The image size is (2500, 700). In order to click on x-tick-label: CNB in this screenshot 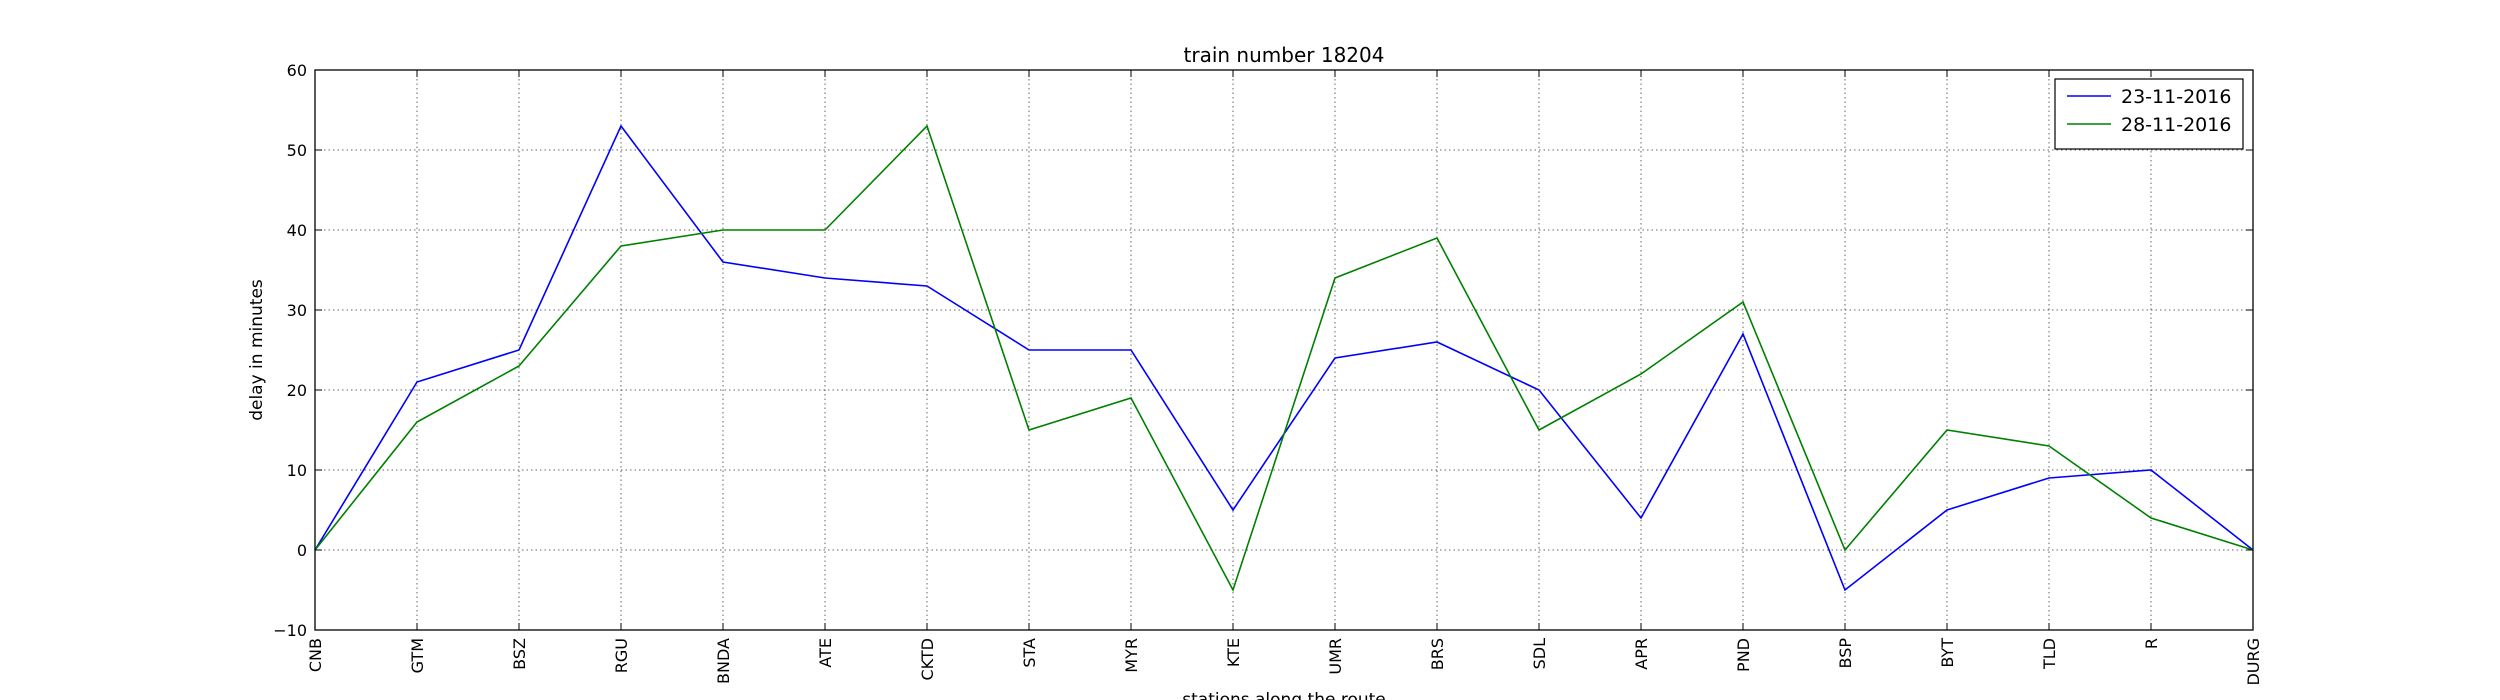, I will do `click(315, 655)`.